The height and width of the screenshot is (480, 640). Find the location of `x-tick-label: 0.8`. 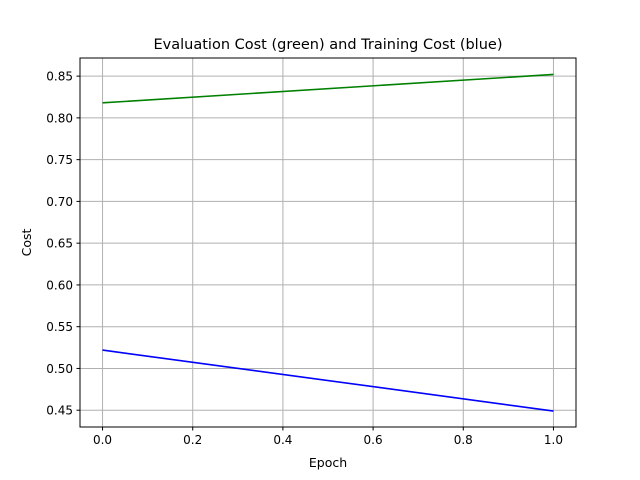

x-tick-label: 0.8 is located at coordinates (463, 440).